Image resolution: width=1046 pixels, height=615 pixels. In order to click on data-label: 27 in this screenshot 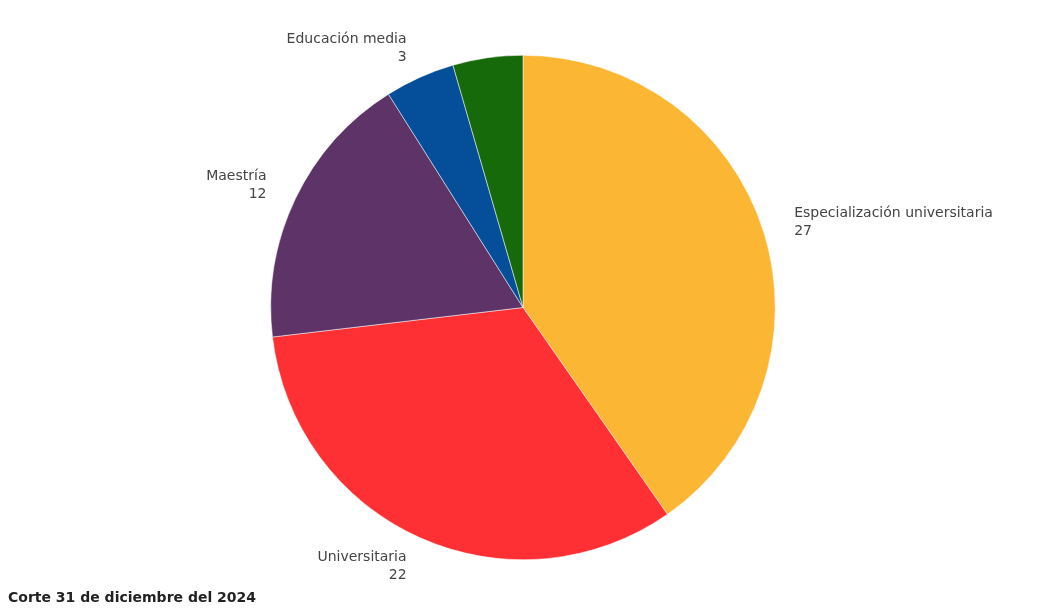, I will do `click(803, 229)`.